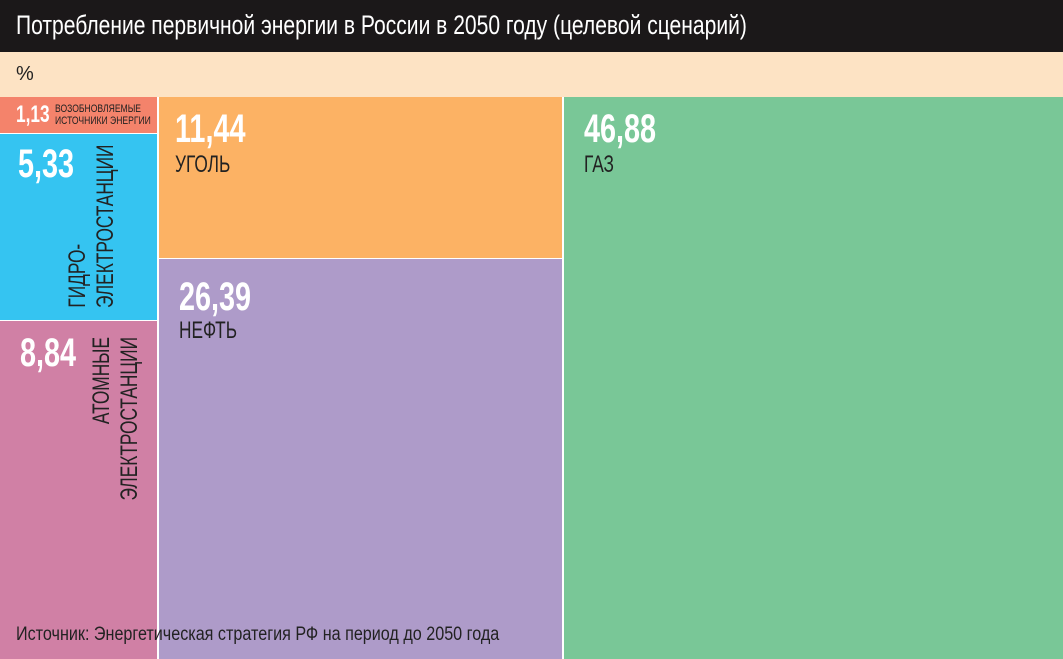  Describe the element at coordinates (77, 276) in the screenshot. I see `category-label-line1: ГИДРО-` at that location.